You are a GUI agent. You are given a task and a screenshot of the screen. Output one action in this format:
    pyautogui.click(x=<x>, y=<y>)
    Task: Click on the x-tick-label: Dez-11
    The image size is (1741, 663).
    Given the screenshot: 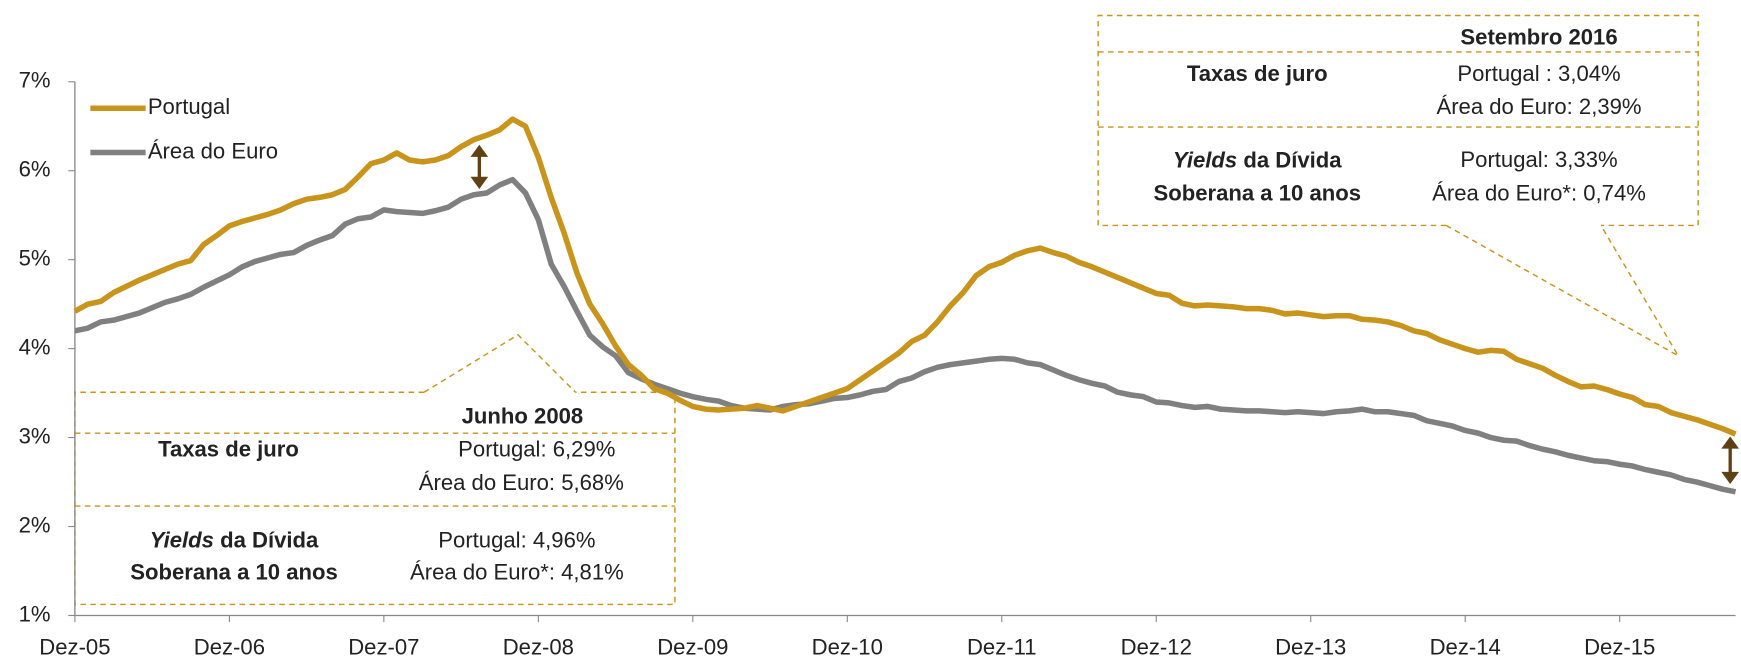 What is the action you would take?
    pyautogui.click(x=1002, y=646)
    